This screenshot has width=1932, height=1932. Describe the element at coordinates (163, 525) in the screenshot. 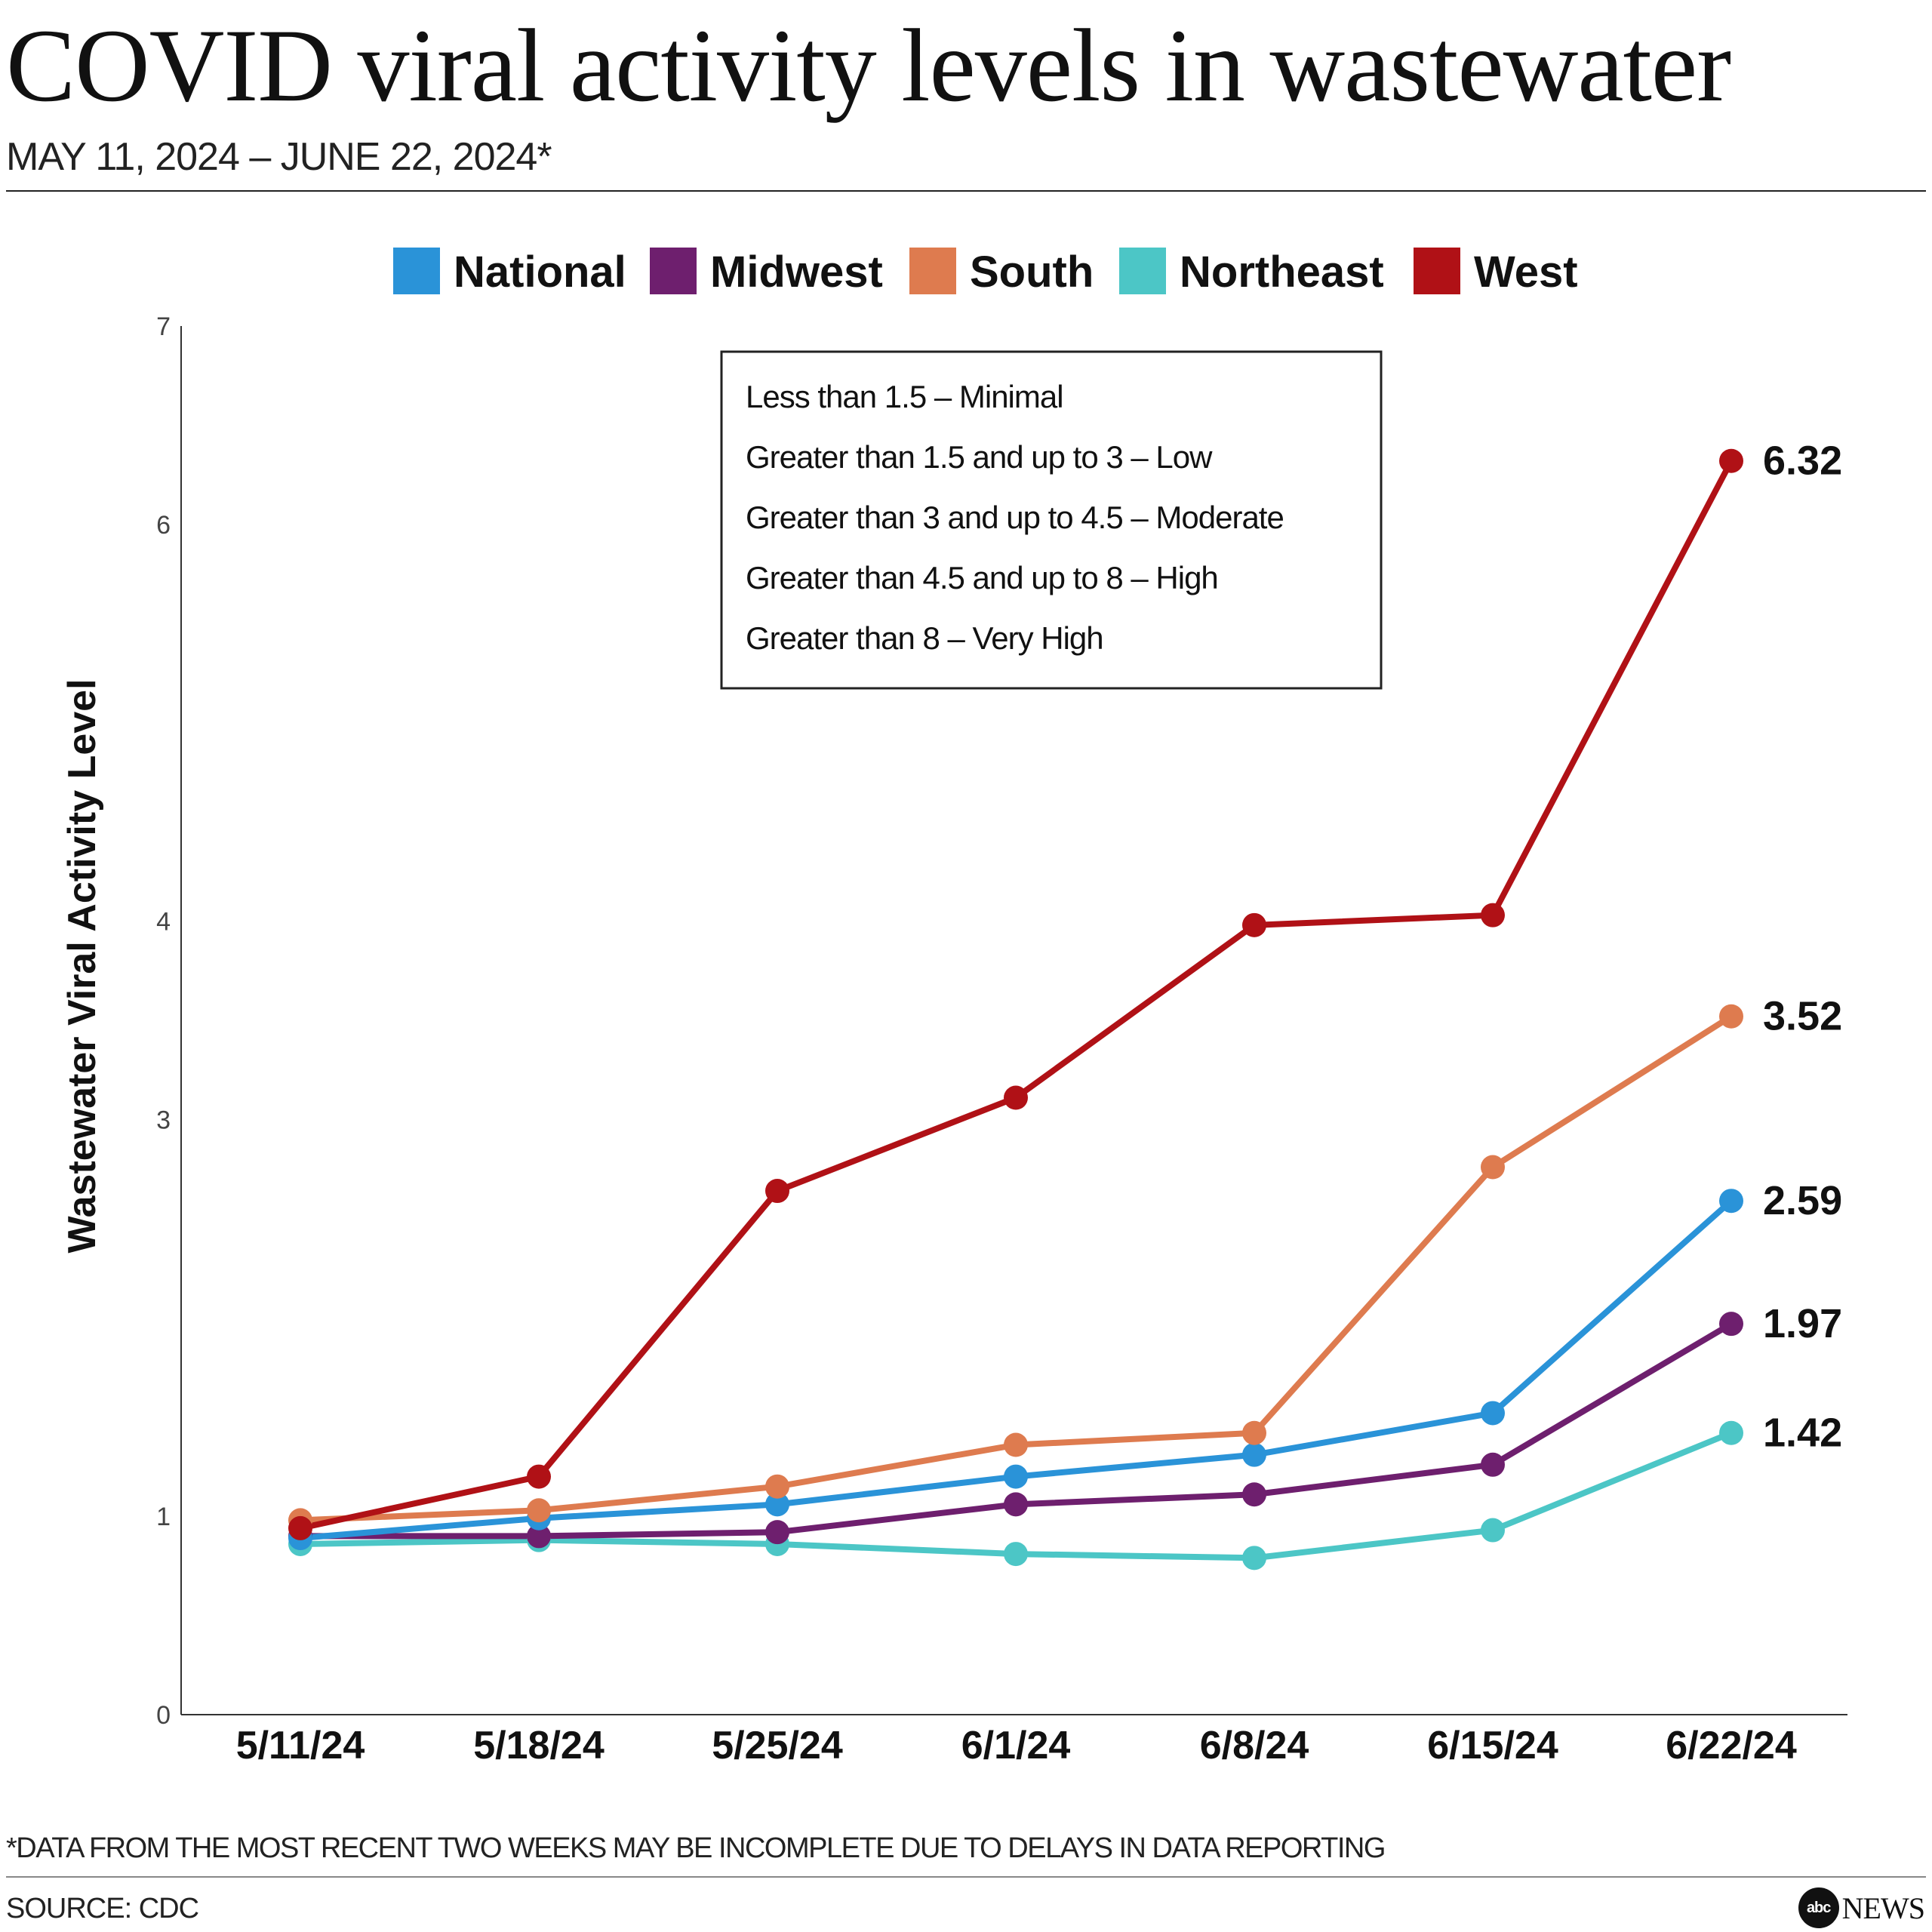

I see `y-tick-label: 6` at that location.